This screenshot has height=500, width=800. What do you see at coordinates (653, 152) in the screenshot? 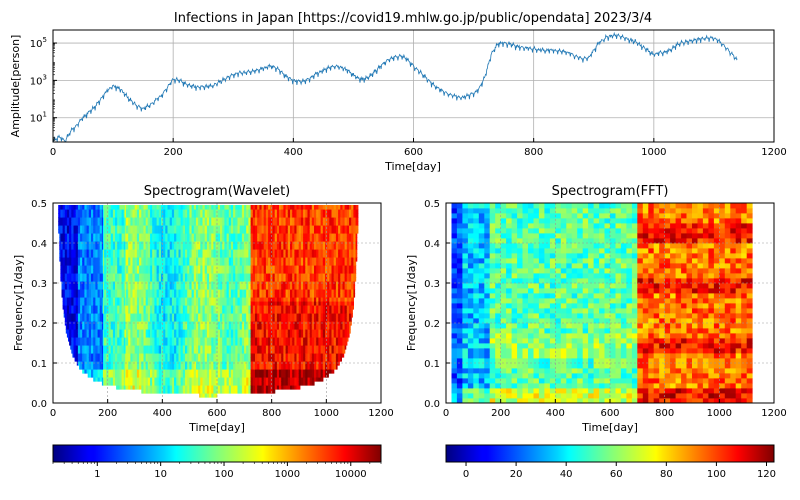
I see `timeseries-xtick-label: 1000` at bounding box center [653, 152].